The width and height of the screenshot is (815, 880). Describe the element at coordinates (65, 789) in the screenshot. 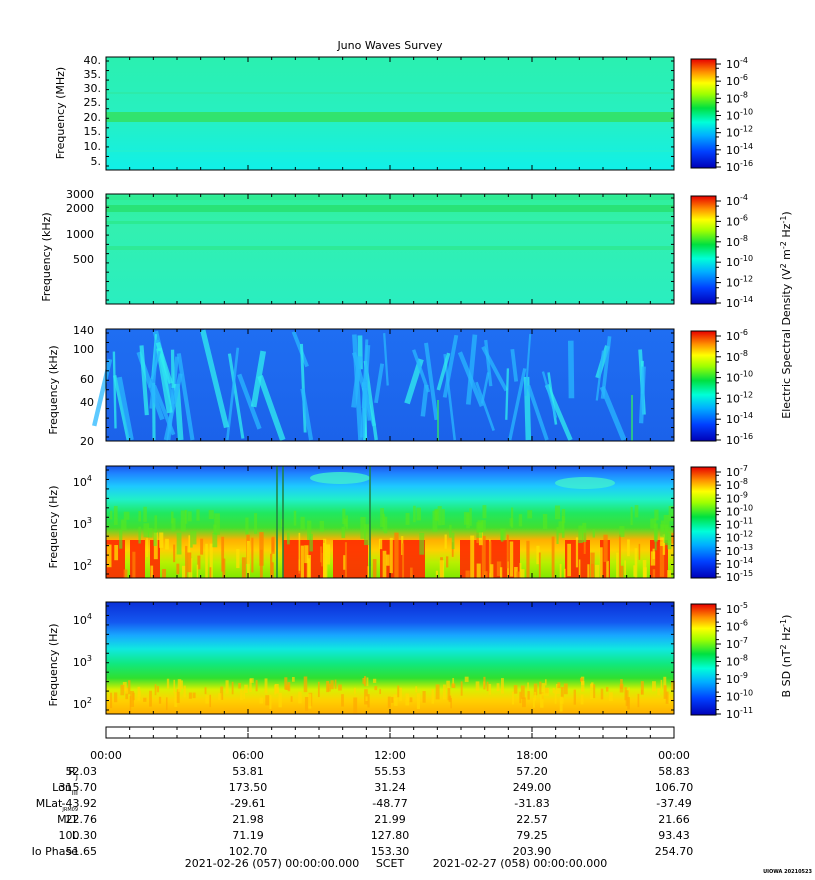

I see `ephemeris-label: LonIII` at that location.